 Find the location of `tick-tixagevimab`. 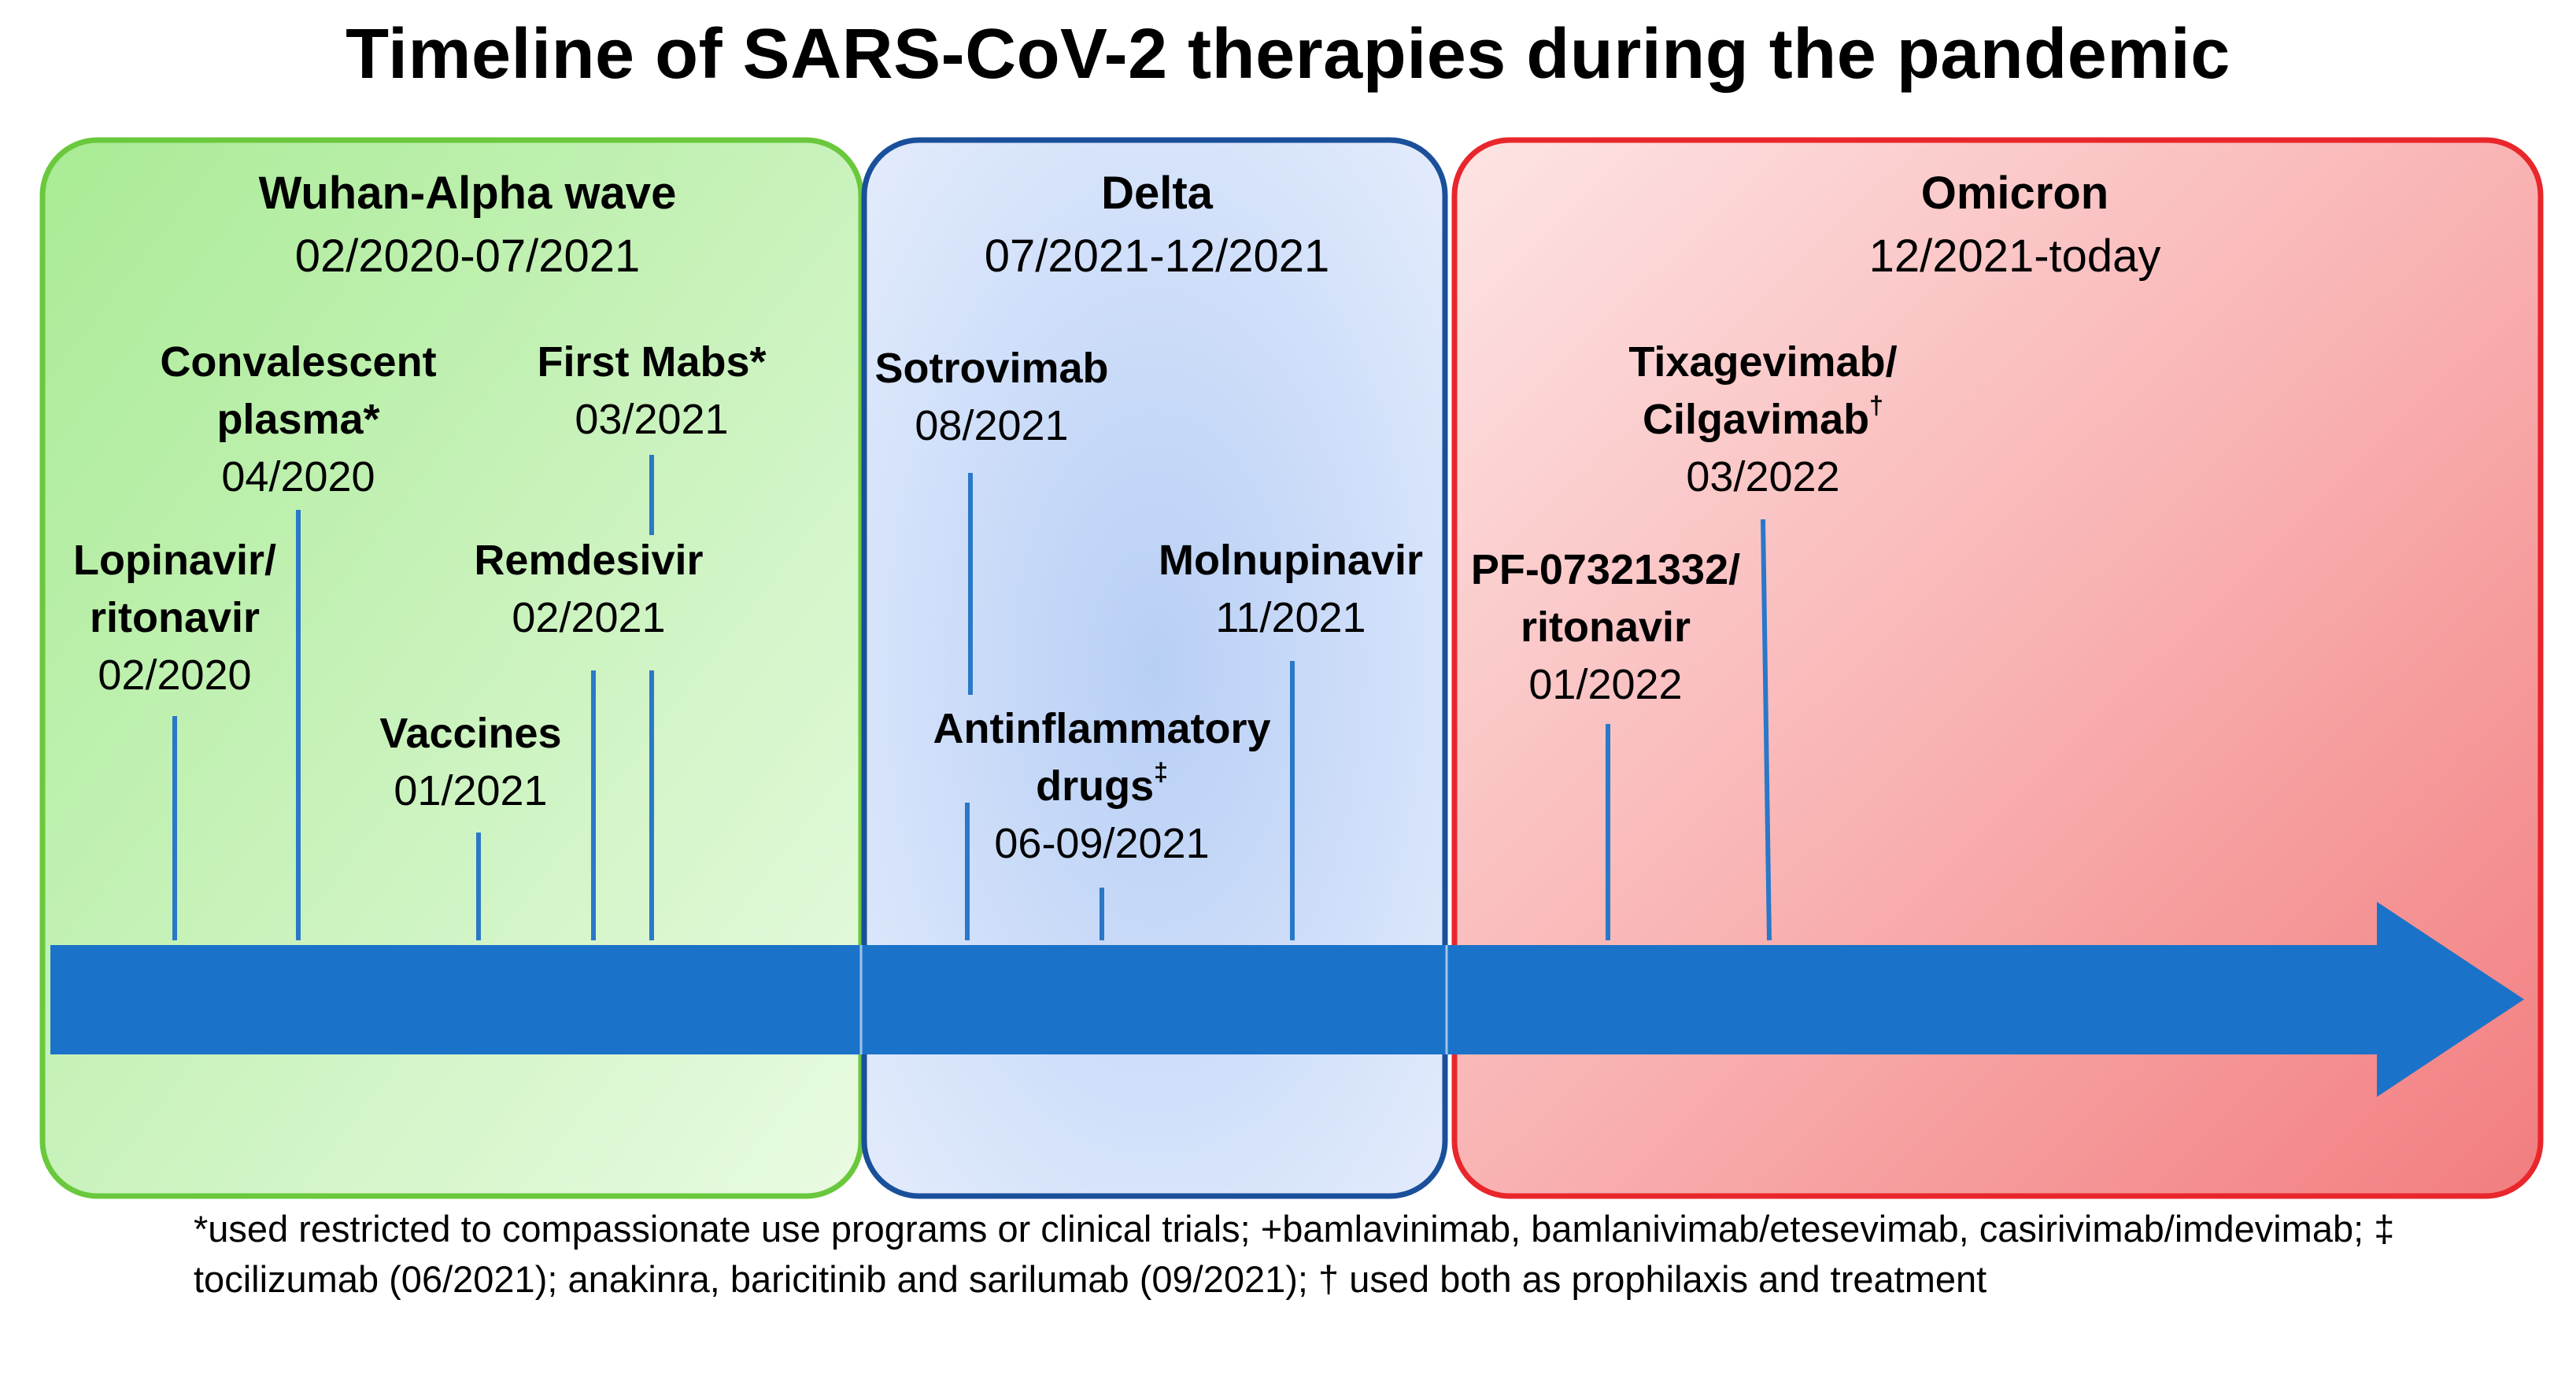

tick-tixagevimab is located at coordinates (1766, 730).